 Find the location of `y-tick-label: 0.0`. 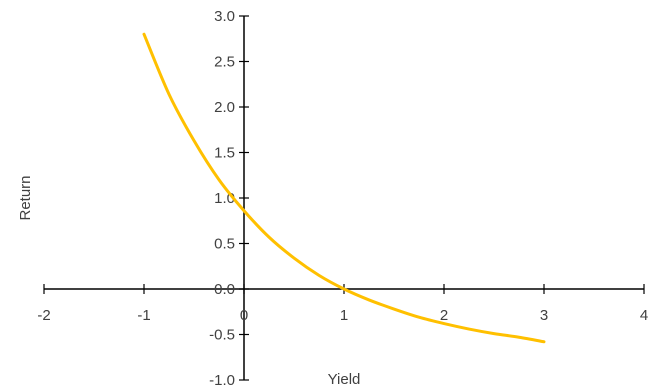

y-tick-label: 0.0 is located at coordinates (224, 289).